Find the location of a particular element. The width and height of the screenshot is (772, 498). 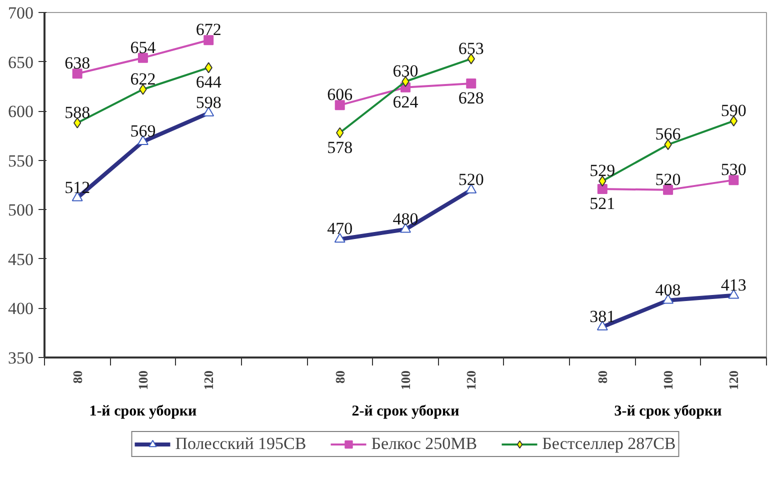

y-tick-label: 500 is located at coordinates (21, 210).